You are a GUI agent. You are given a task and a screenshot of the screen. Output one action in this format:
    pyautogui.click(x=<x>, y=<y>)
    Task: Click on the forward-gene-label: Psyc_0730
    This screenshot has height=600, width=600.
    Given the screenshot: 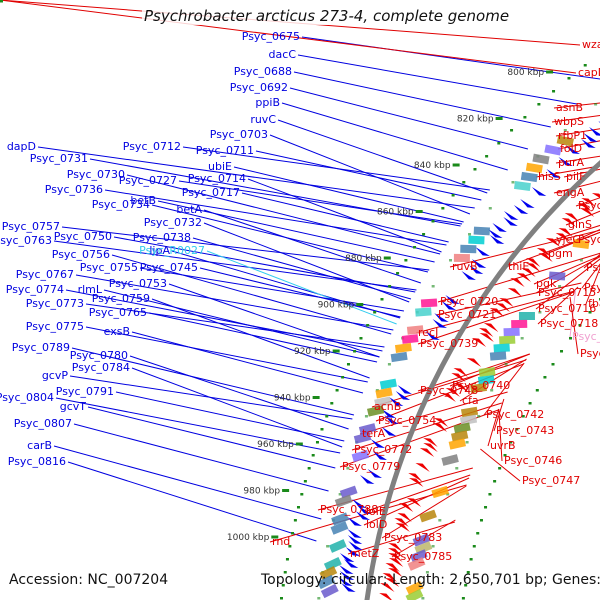 What is the action you would take?
    pyautogui.click(x=96, y=174)
    